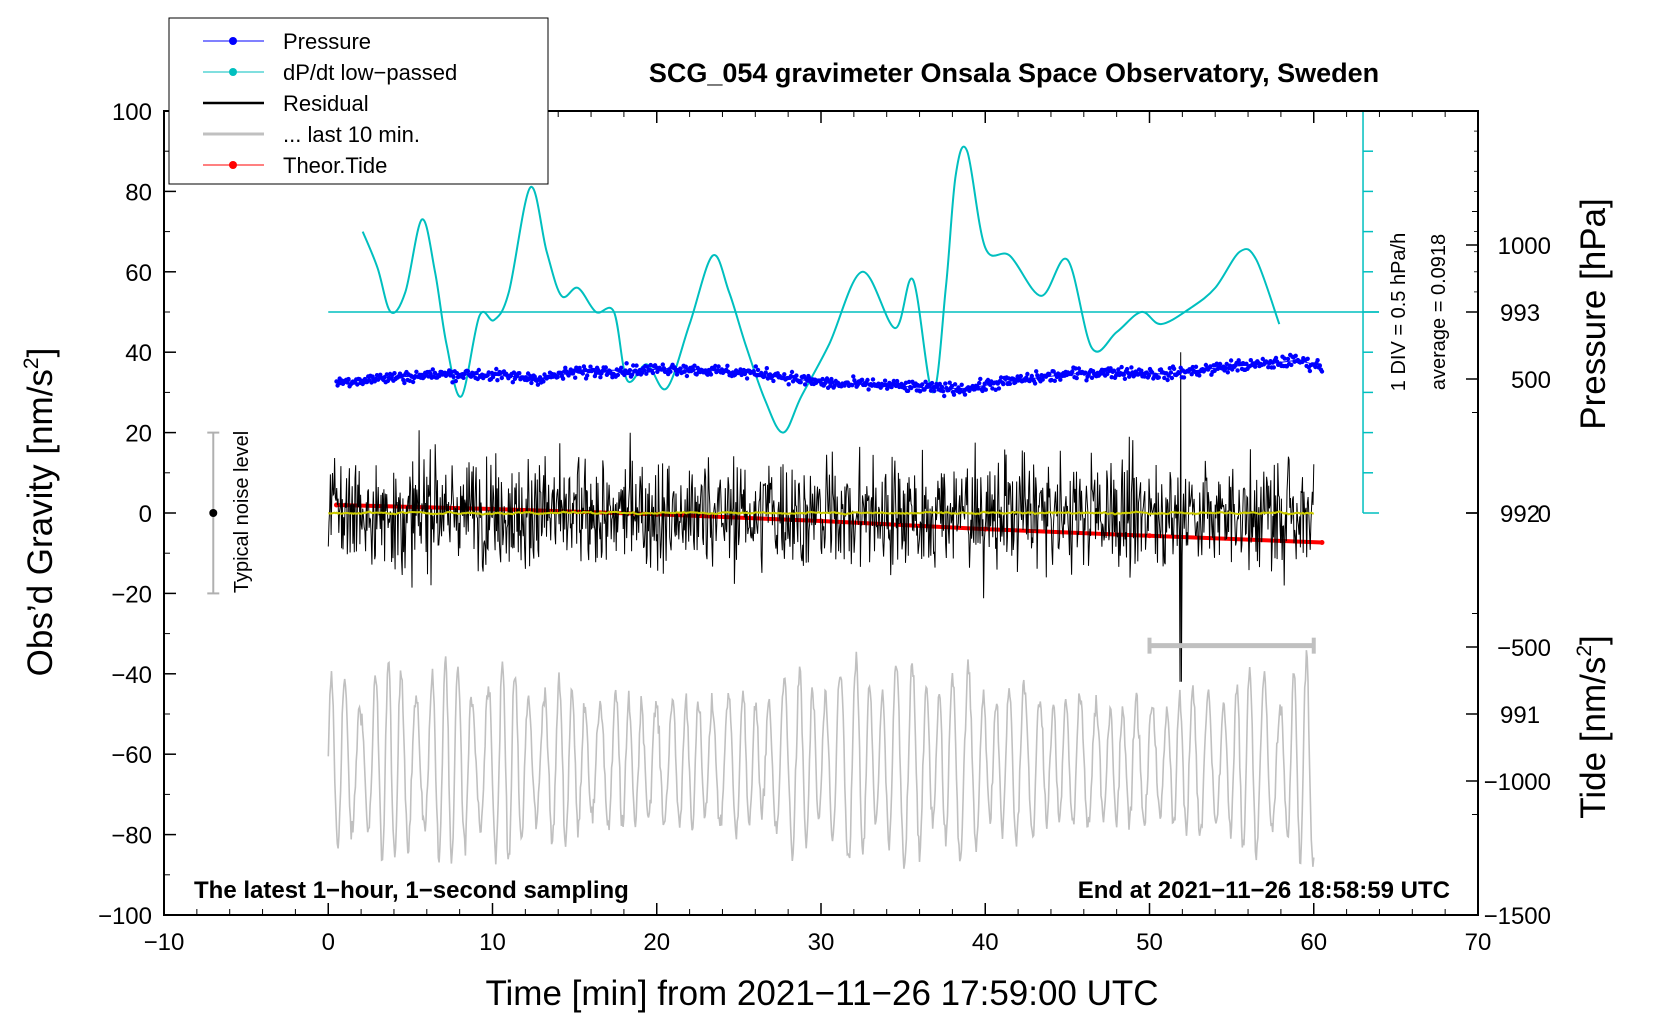  What do you see at coordinates (213, 513) in the screenshot?
I see `noise-center-dot` at bounding box center [213, 513].